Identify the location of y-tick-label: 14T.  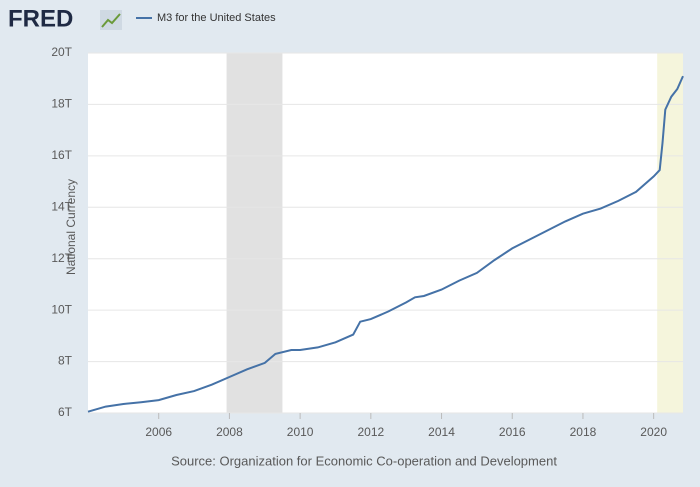
(61, 206).